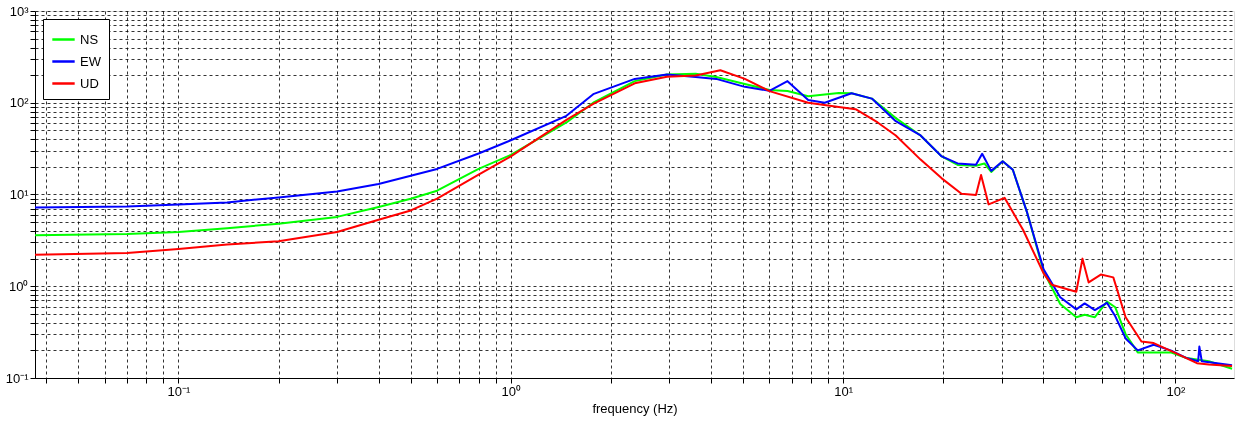 The image size is (1239, 426). I want to click on legend-label: NS, so click(89, 39).